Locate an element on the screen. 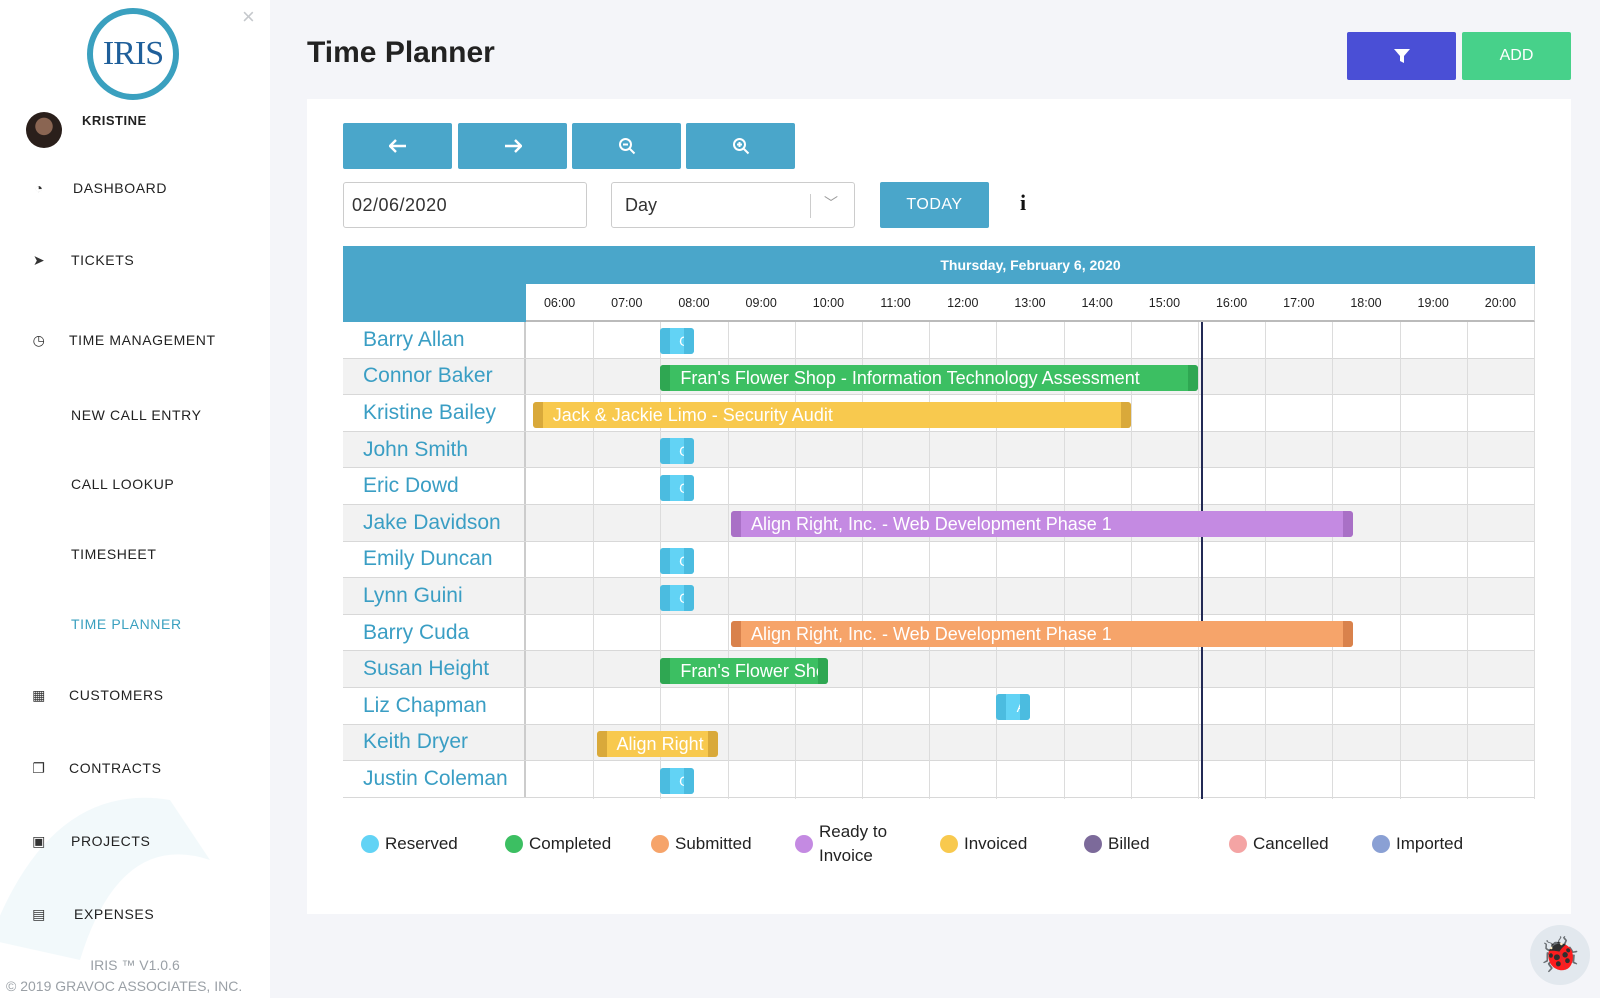 This screenshot has height=998, width=1600. dashboard-icon: ◔ is located at coordinates (39, 188).